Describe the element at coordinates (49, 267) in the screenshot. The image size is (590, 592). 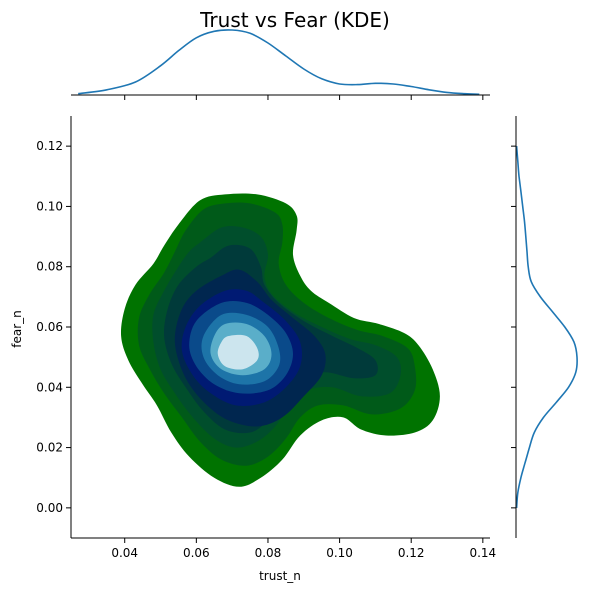
I see `y-tick-label: 0.08` at that location.